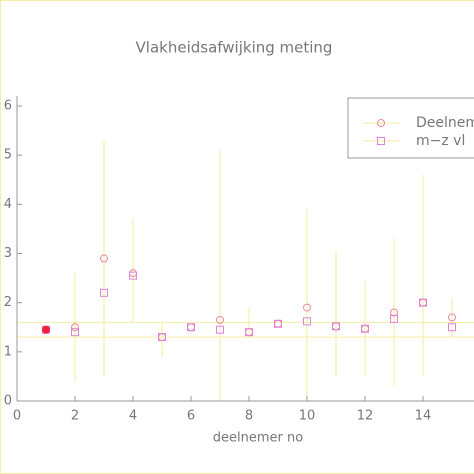 Image resolution: width=474 pixels, height=474 pixels. Describe the element at coordinates (17, 416) in the screenshot. I see `x-tick-label: 0` at that location.